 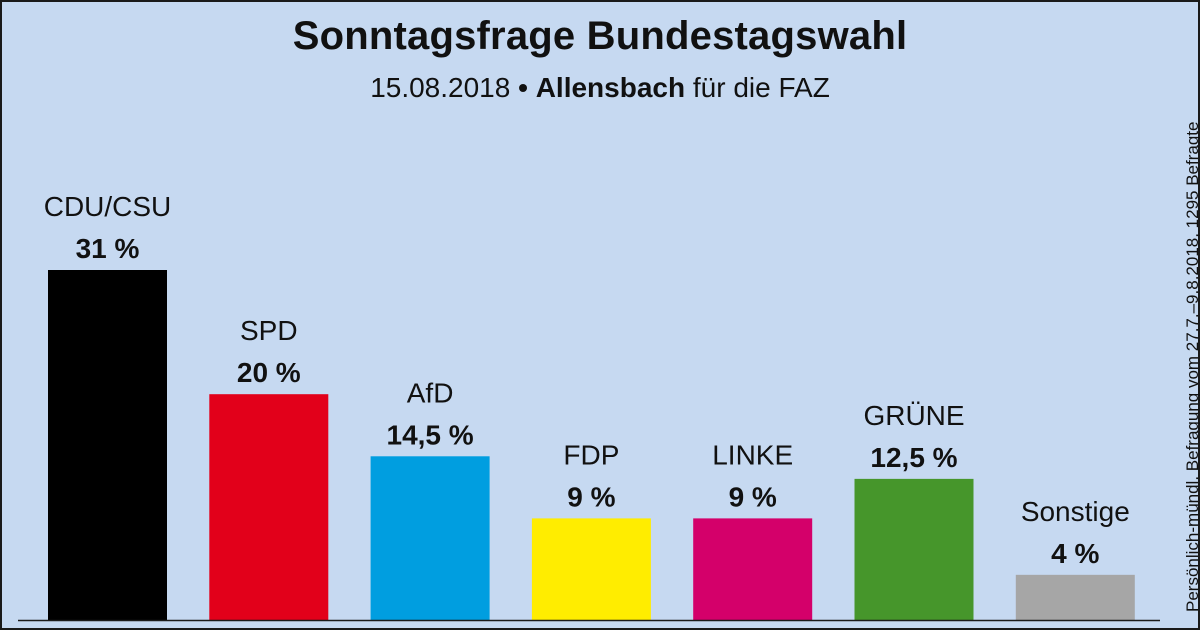 I want to click on bar-category-label: CDU/CSU, so click(x=108, y=206).